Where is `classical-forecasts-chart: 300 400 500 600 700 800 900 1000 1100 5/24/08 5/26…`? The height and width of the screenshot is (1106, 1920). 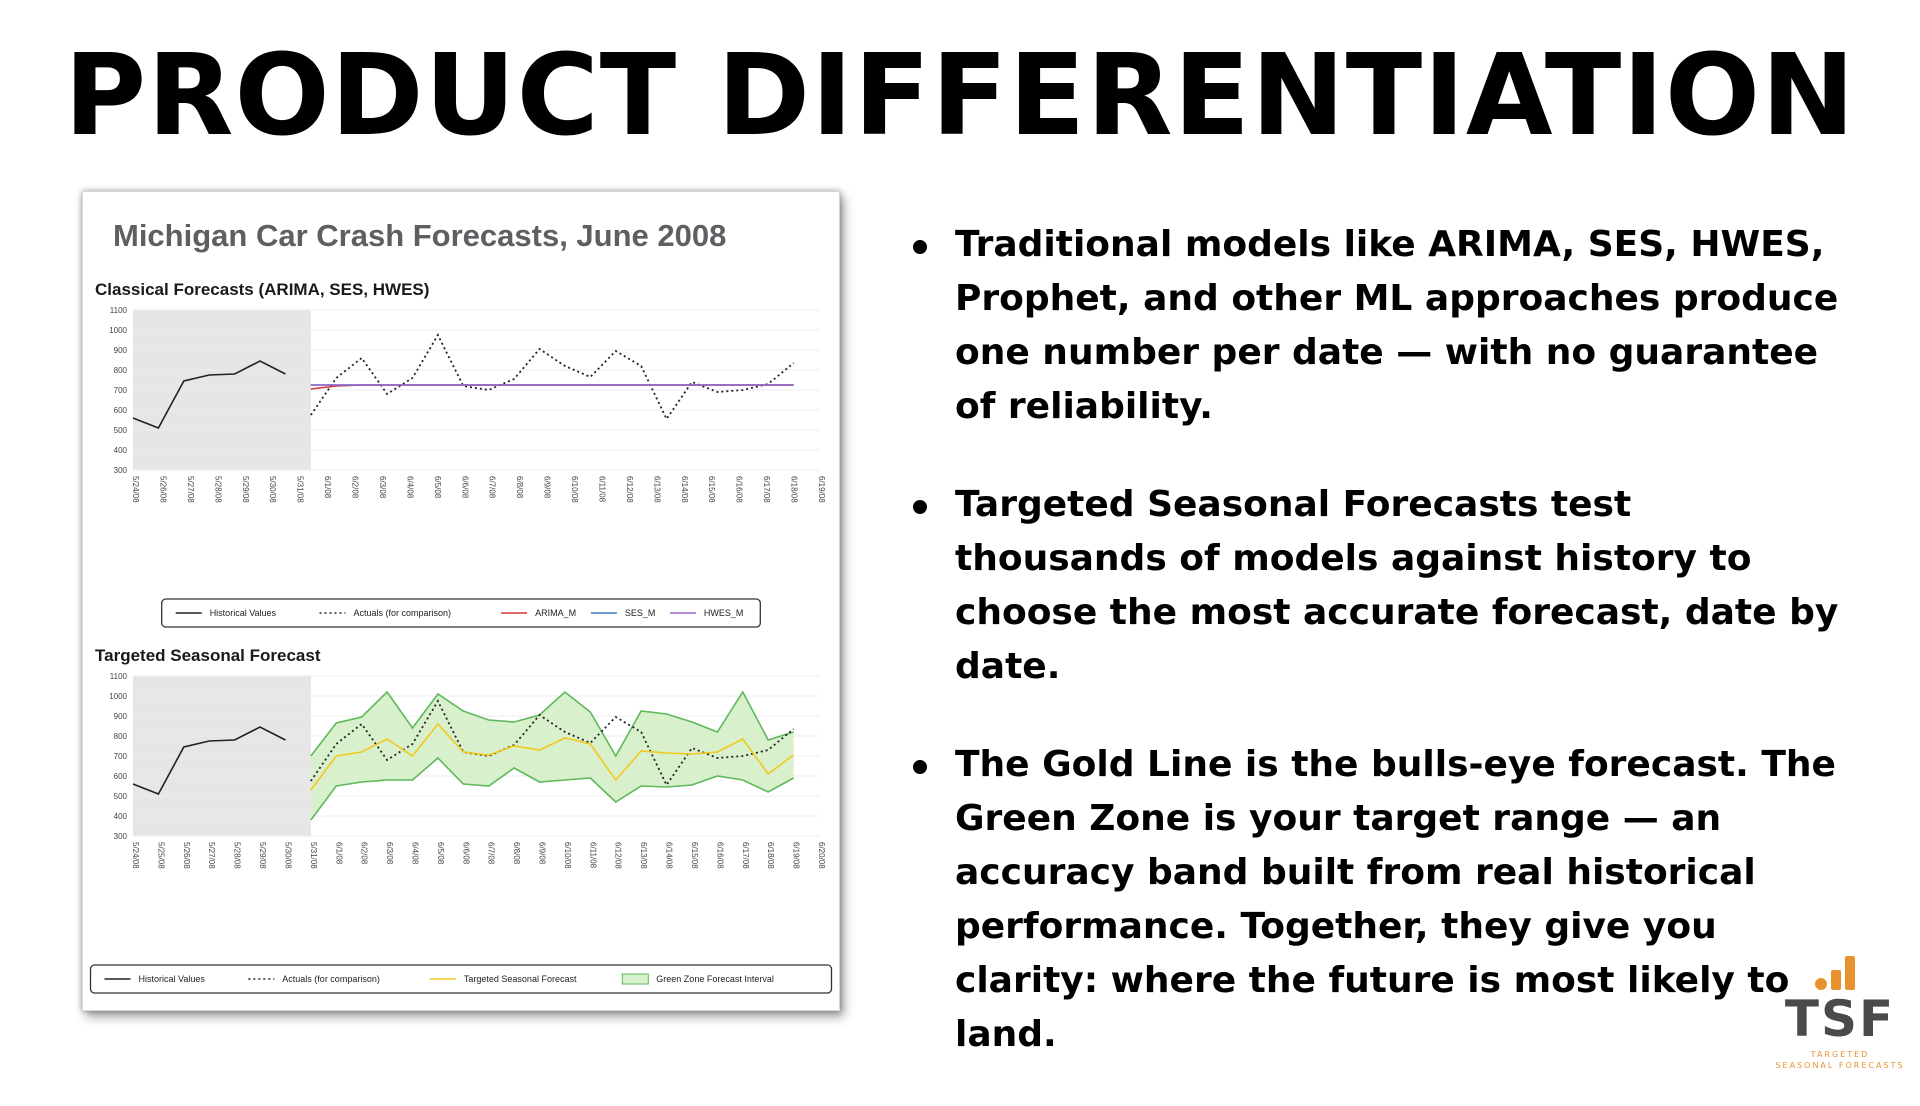
classical-forecasts-chart: 300 400 500 600 700 800 900 1000 1100 5/24/08 5/26… is located at coordinates (467, 404).